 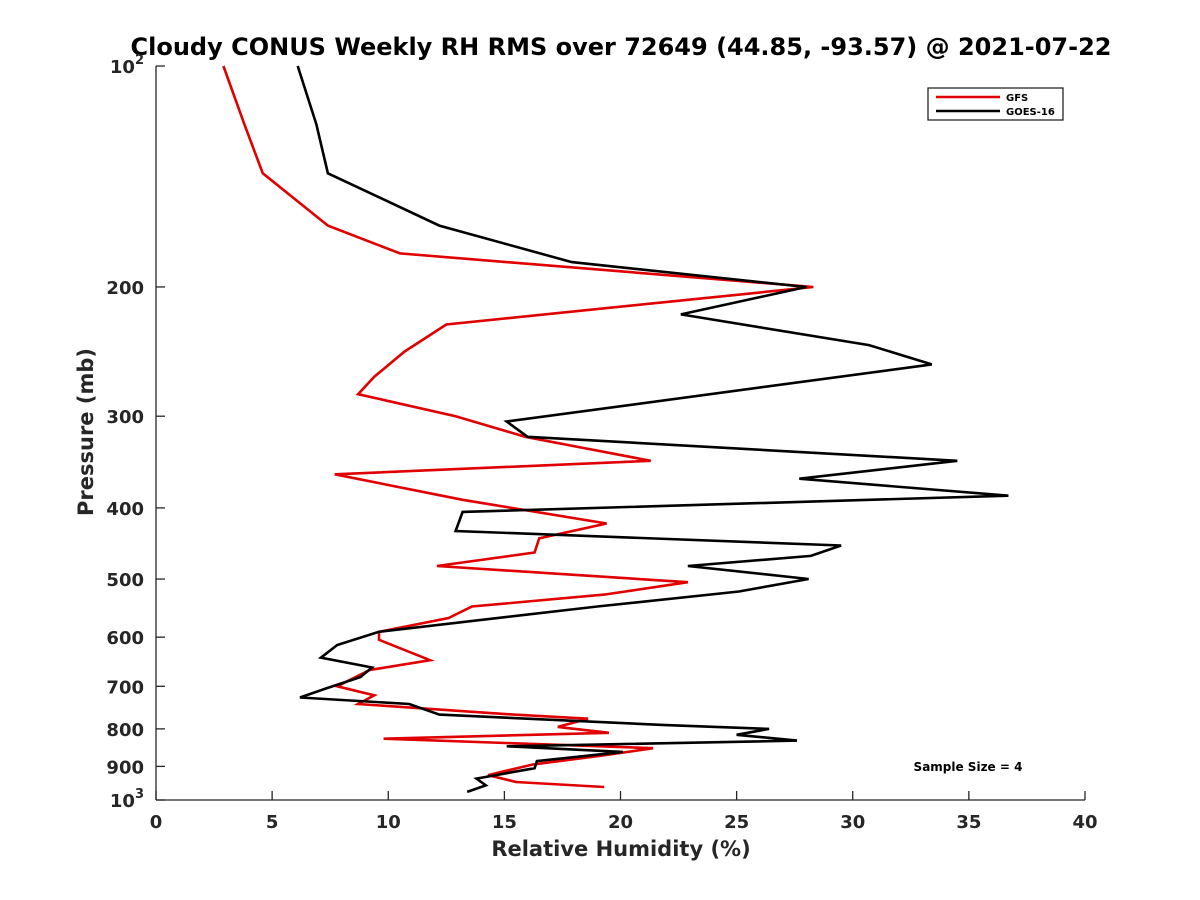 What do you see at coordinates (1084, 822) in the screenshot?
I see `x-tick-label: 40` at bounding box center [1084, 822].